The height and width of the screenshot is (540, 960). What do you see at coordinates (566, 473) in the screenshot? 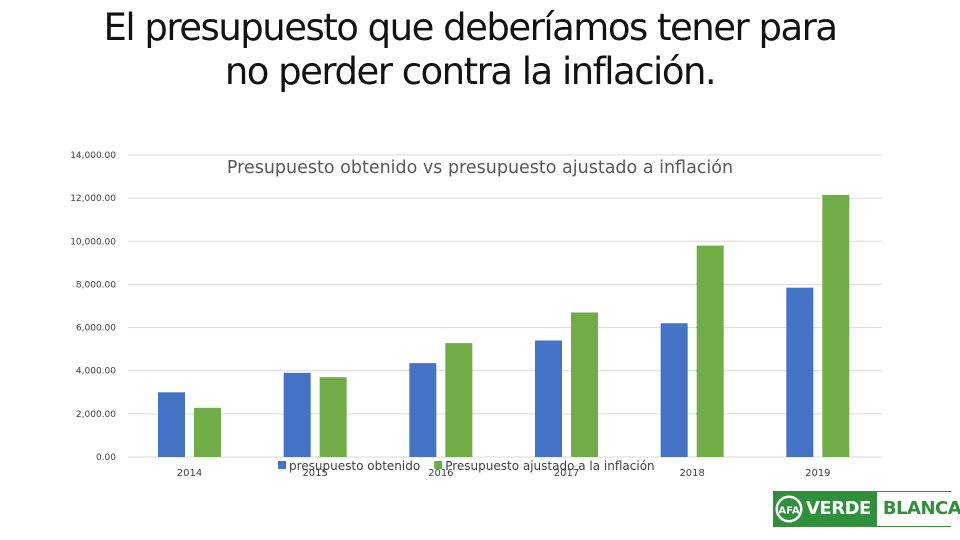
I see `x-tick-label: 2017` at bounding box center [566, 473].